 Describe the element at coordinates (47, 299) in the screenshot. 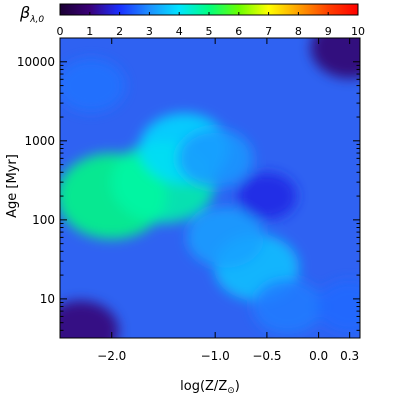

I see `y-tick-label: 10` at that location.